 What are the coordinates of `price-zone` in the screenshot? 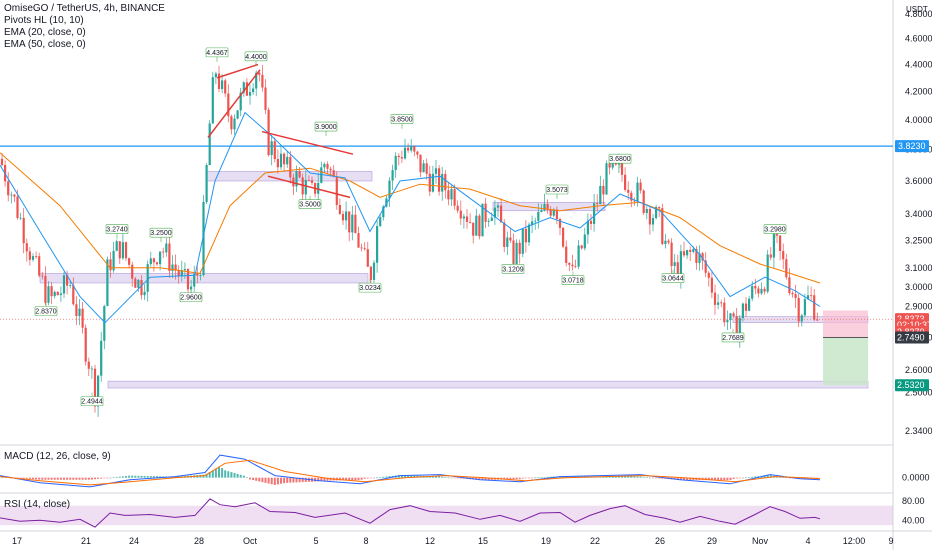 It's located at (488, 384).